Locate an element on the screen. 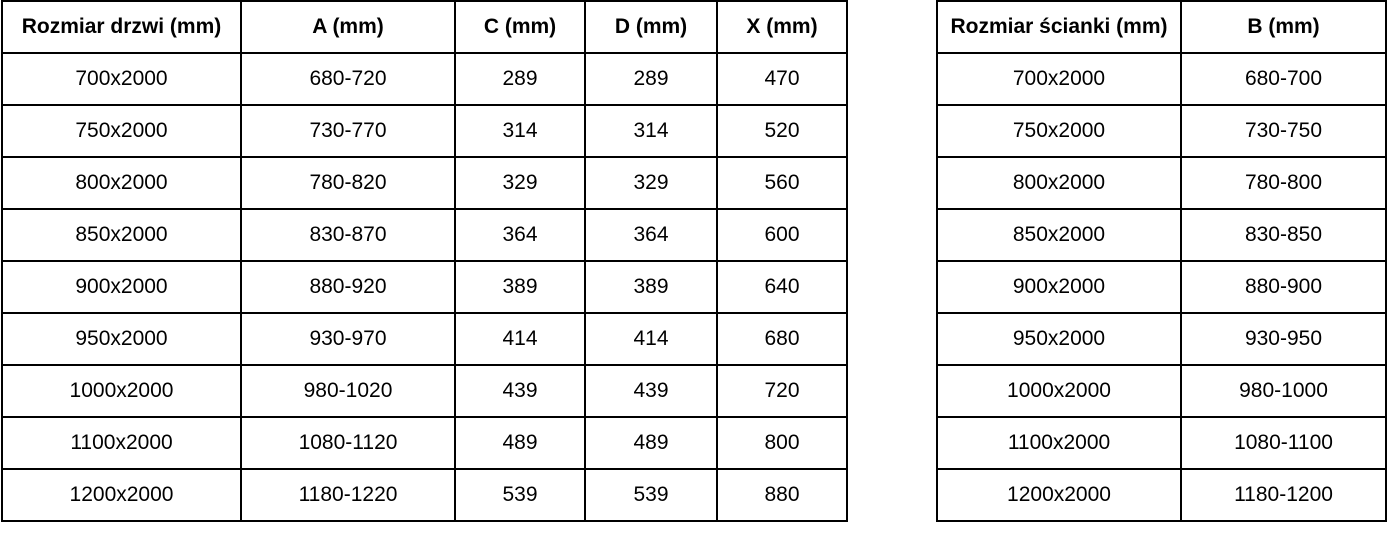 The width and height of the screenshot is (1390, 541). table-row: 900x2000 880-920 389 389 640 is located at coordinates (424, 287).